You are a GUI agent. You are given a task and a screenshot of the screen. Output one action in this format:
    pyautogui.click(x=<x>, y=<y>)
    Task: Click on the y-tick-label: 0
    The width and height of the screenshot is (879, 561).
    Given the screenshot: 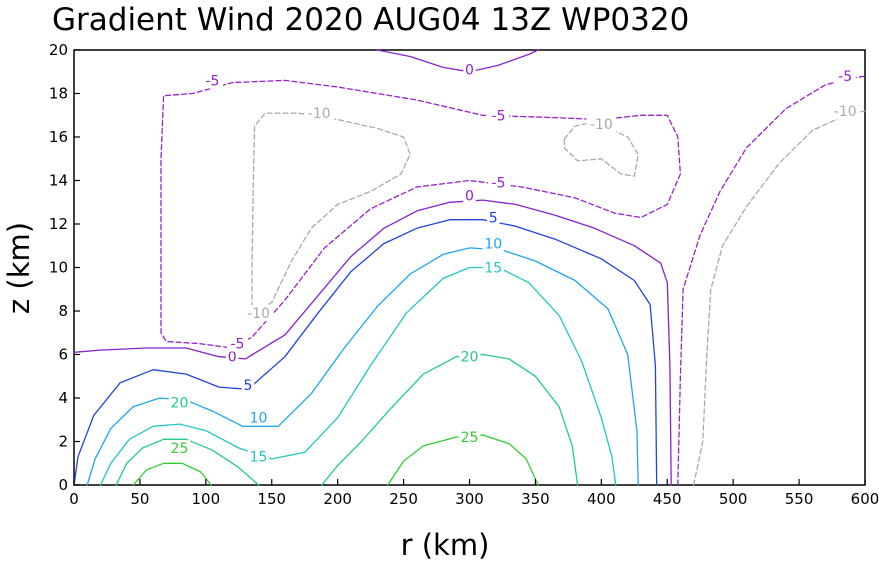 What is the action you would take?
    pyautogui.click(x=63, y=485)
    